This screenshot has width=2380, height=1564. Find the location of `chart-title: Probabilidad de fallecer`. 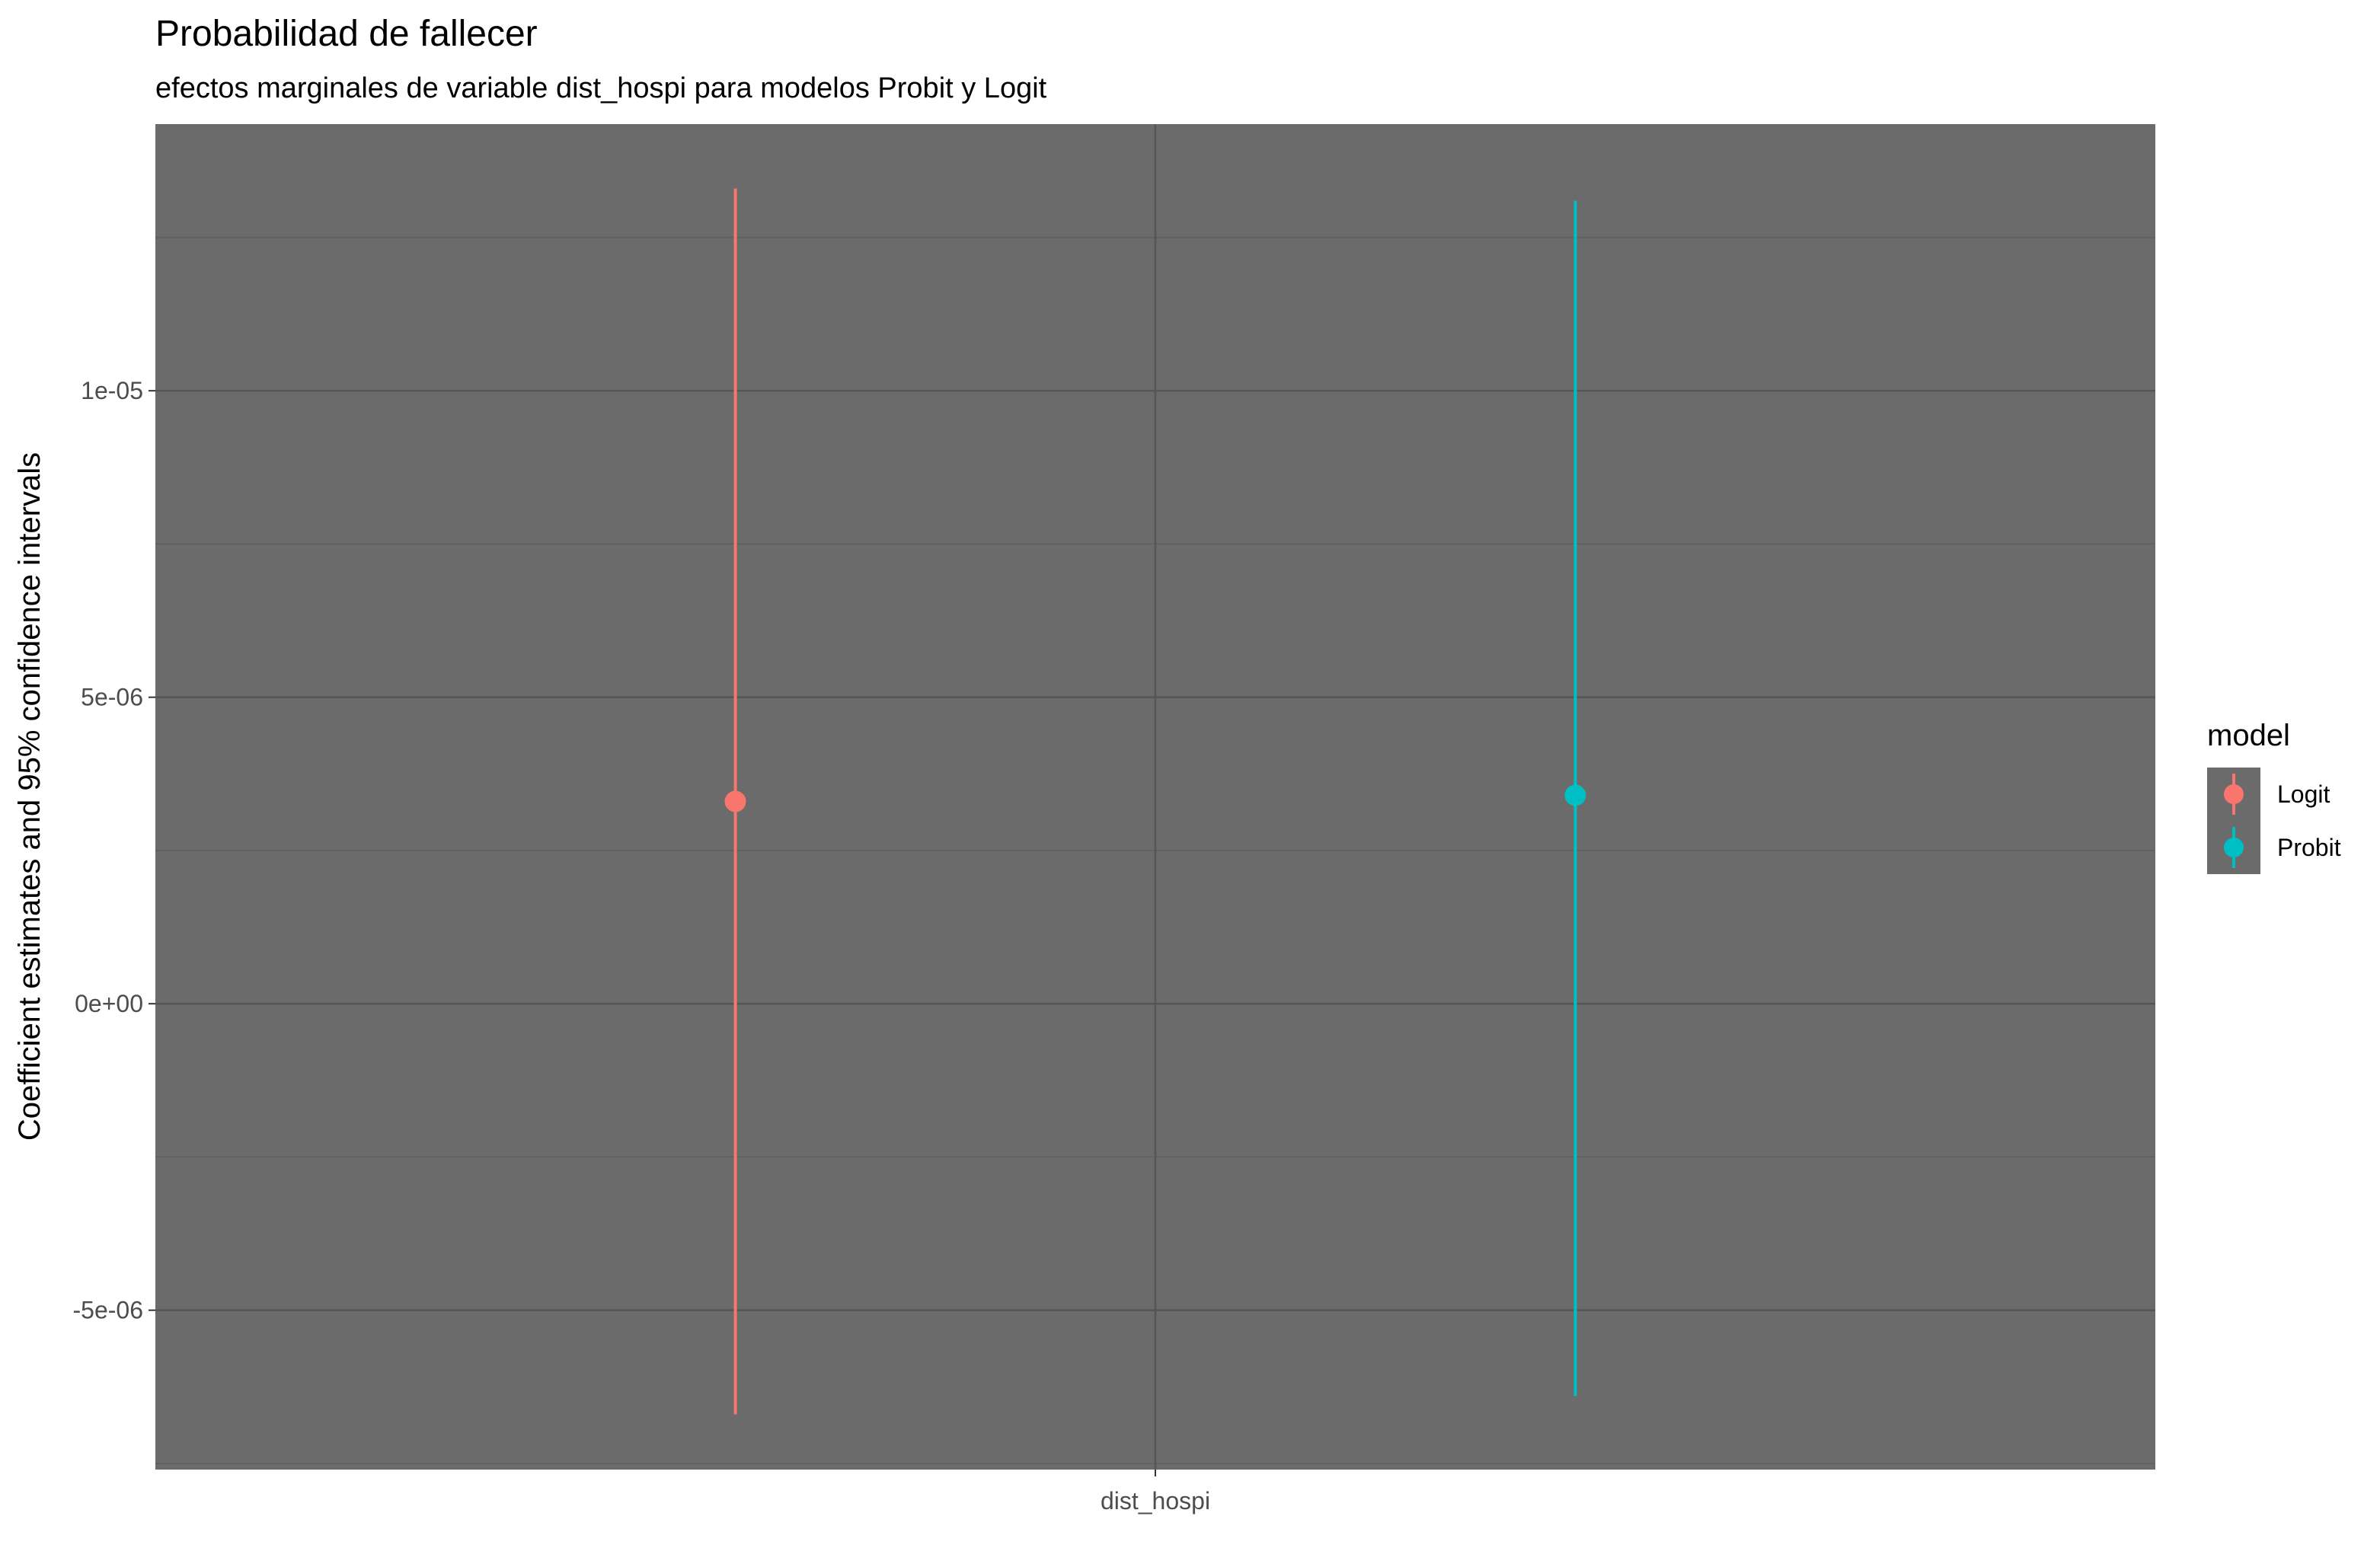

chart-title: Probabilidad de fallecer is located at coordinates (346, 34).